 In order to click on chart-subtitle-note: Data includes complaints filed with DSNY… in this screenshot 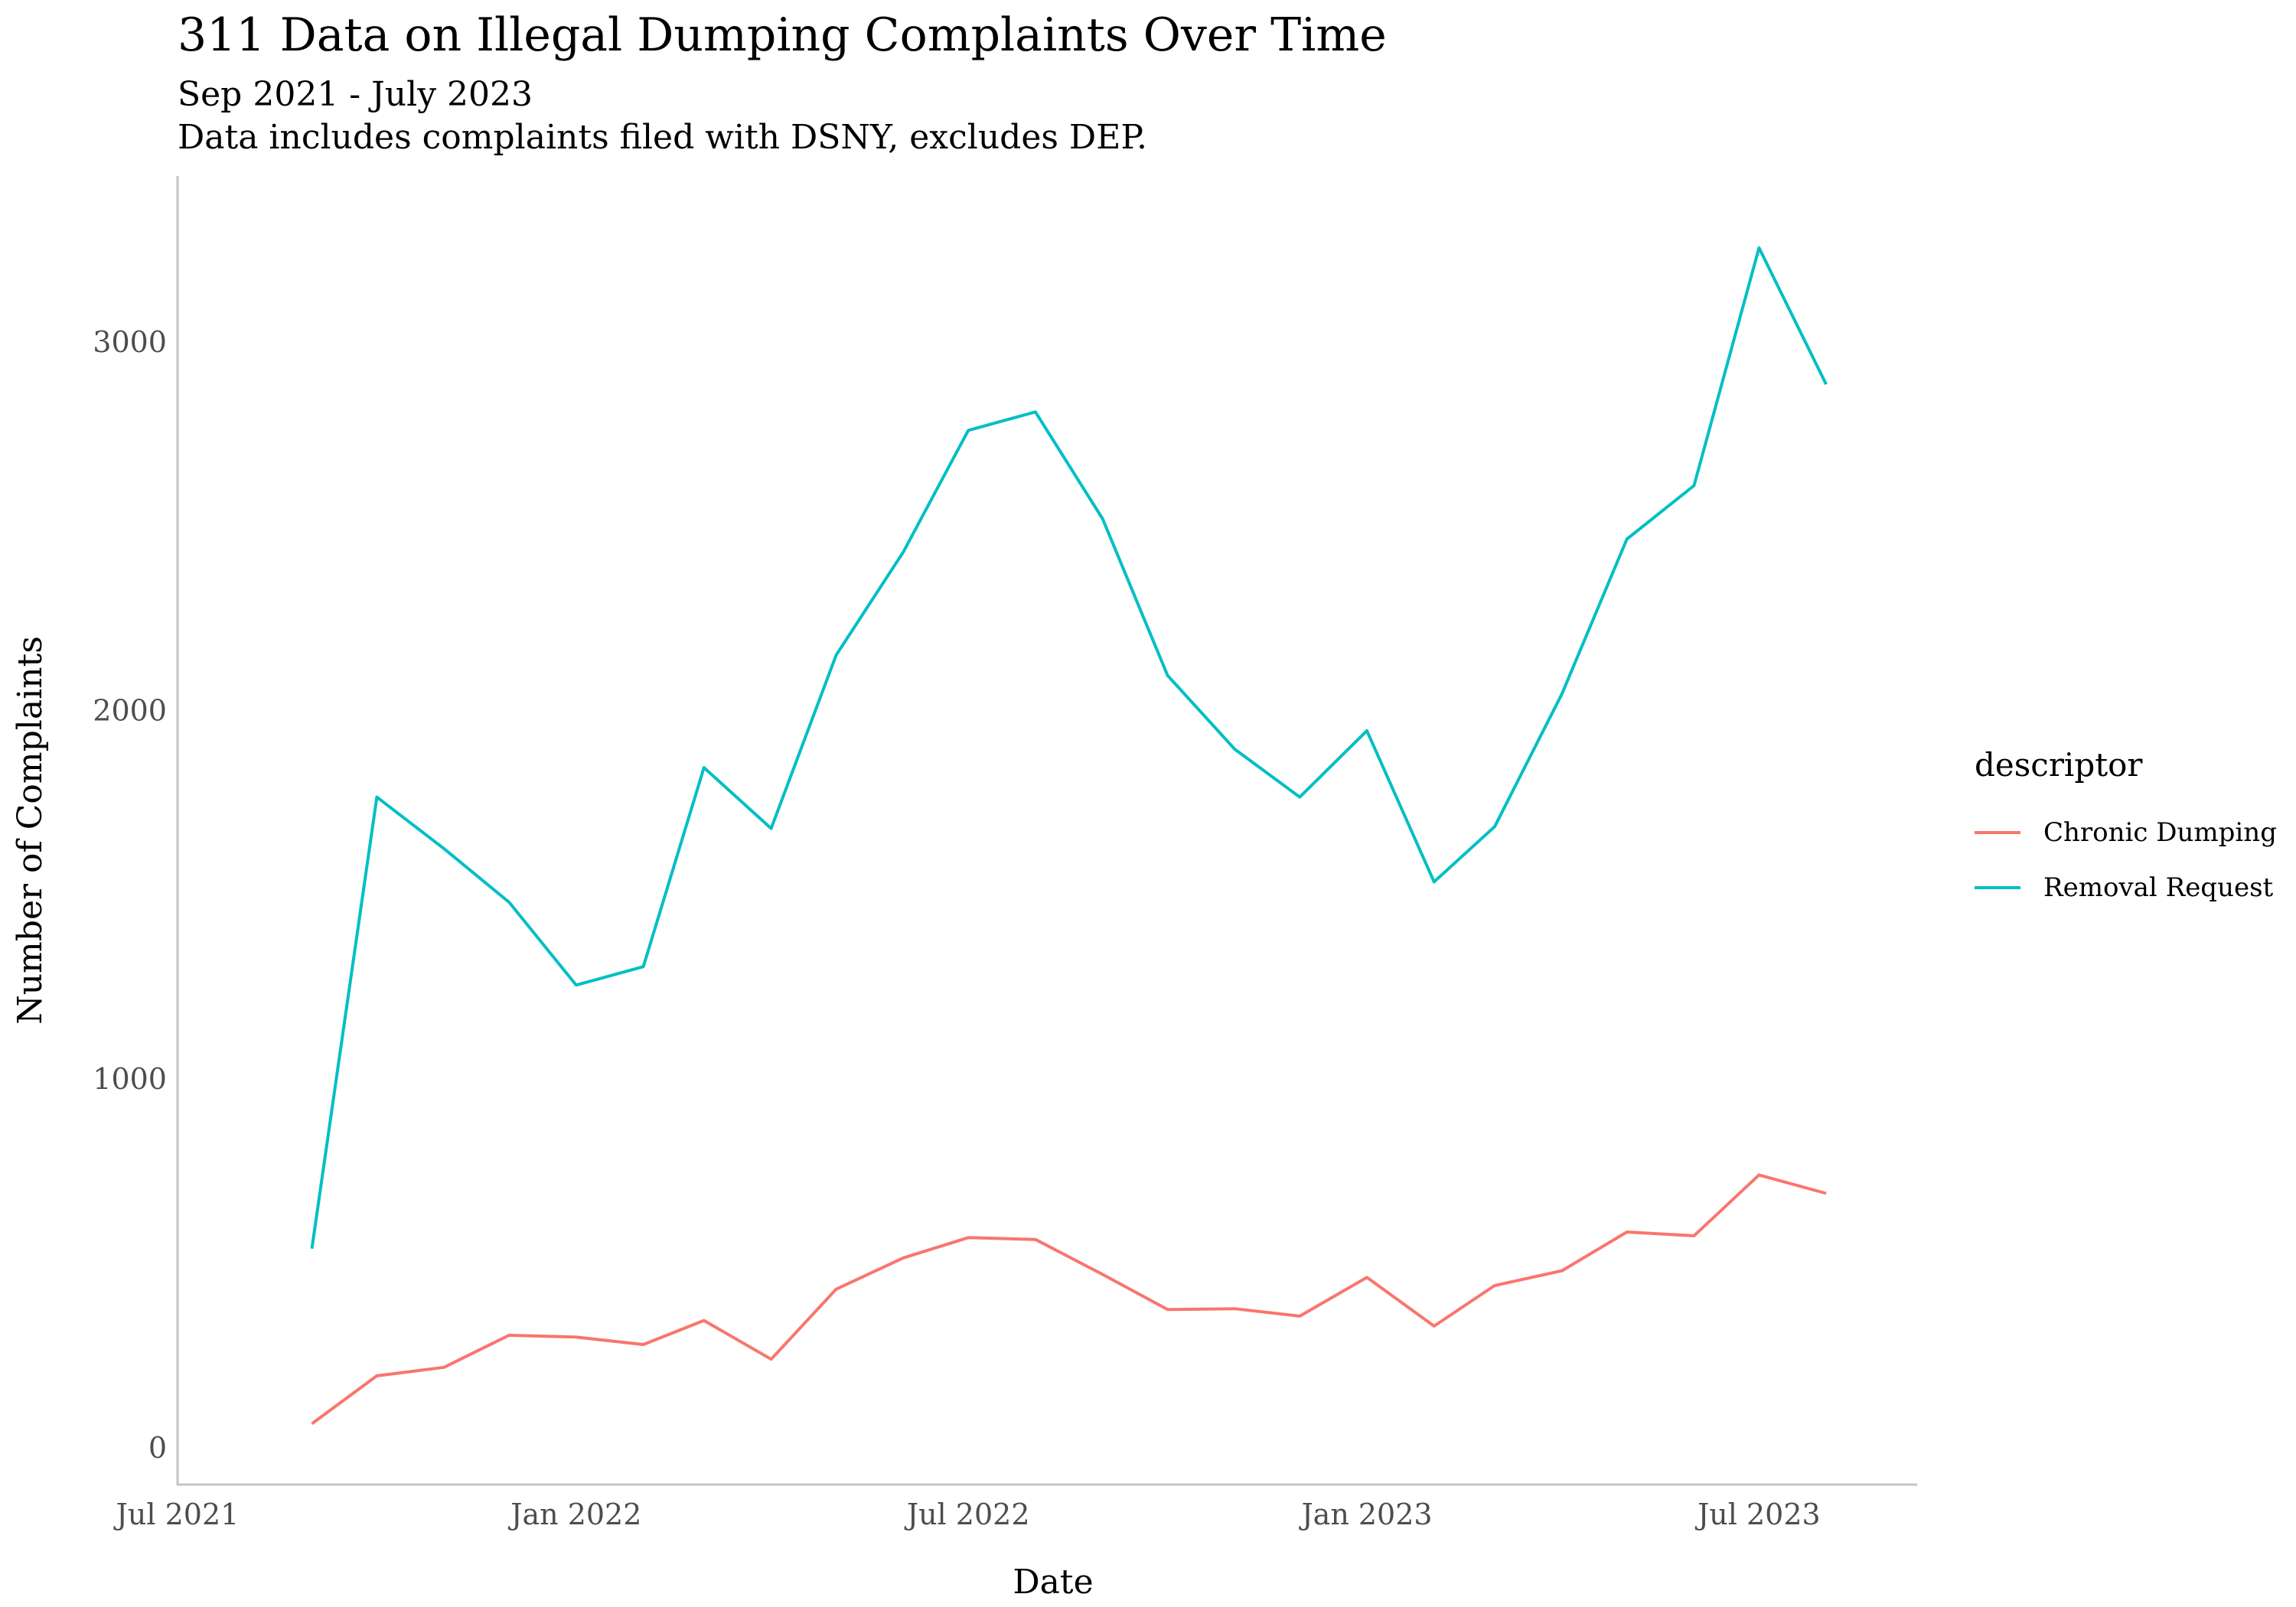, I will do `click(662, 137)`.